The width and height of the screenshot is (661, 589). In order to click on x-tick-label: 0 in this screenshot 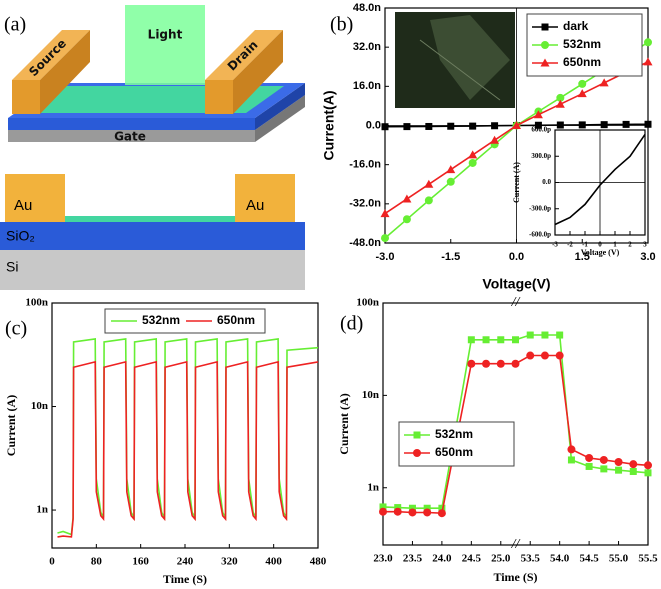, I will do `click(52, 562)`.